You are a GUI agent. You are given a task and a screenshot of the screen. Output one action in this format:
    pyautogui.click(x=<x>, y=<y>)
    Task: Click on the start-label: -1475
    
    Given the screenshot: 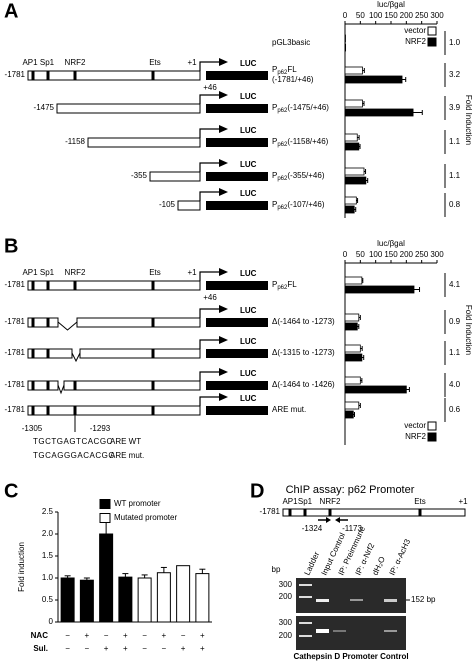 What is the action you would take?
    pyautogui.click(x=44, y=107)
    